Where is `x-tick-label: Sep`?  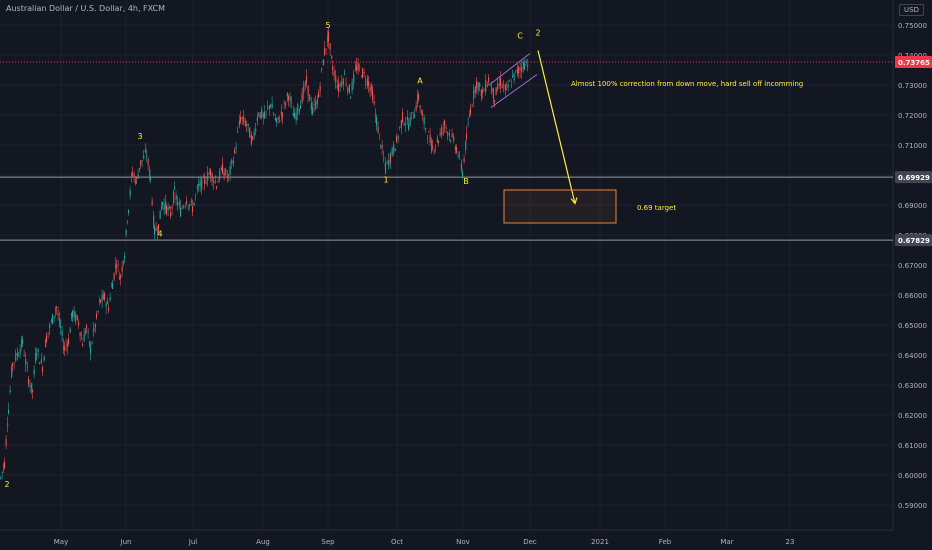 x-tick-label: Sep is located at coordinates (328, 542).